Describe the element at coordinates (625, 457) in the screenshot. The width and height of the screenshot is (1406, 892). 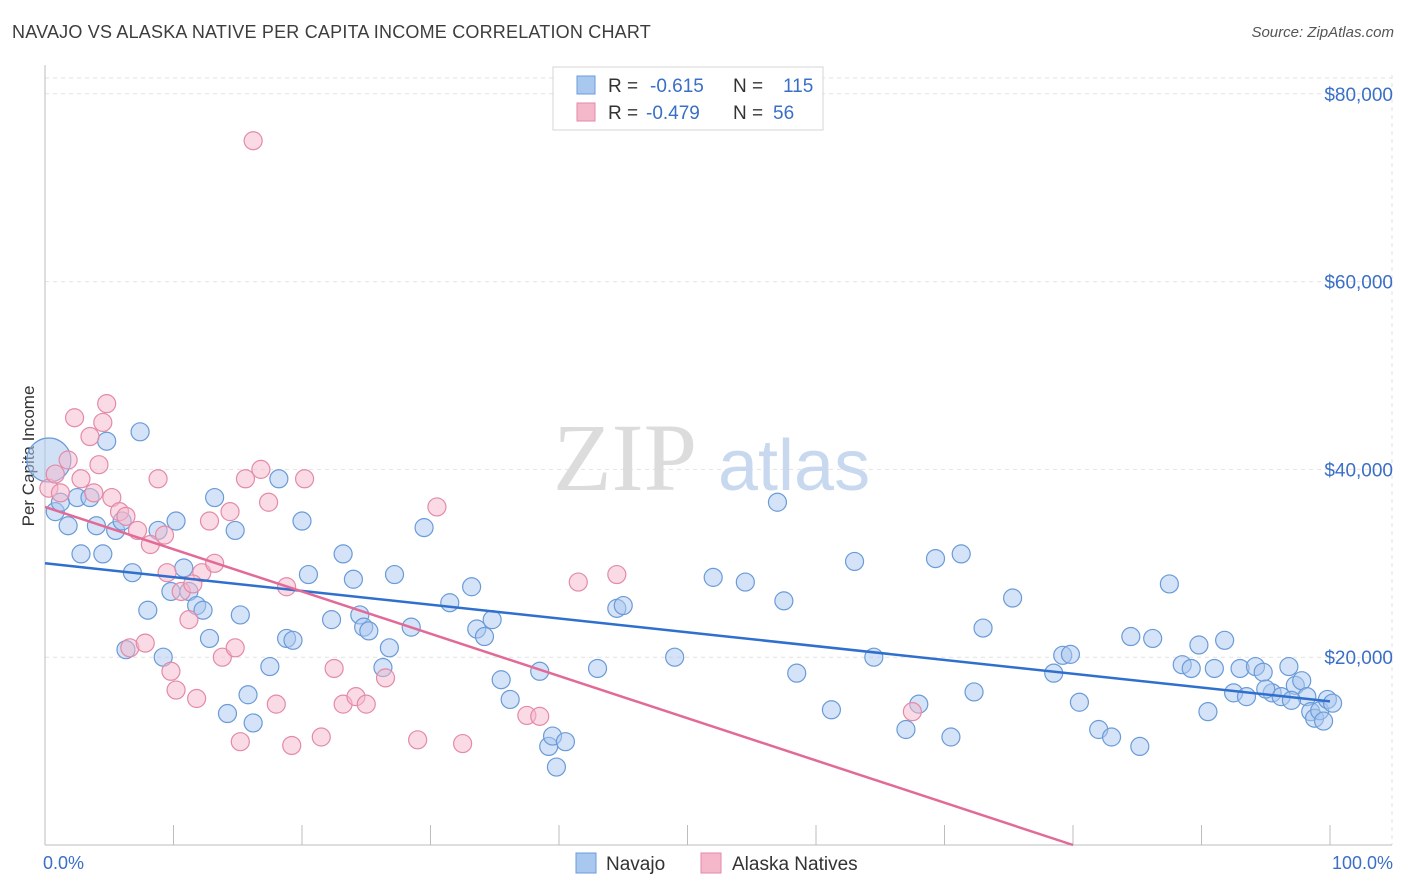
I see `watermark-zip: ZIP` at that location.